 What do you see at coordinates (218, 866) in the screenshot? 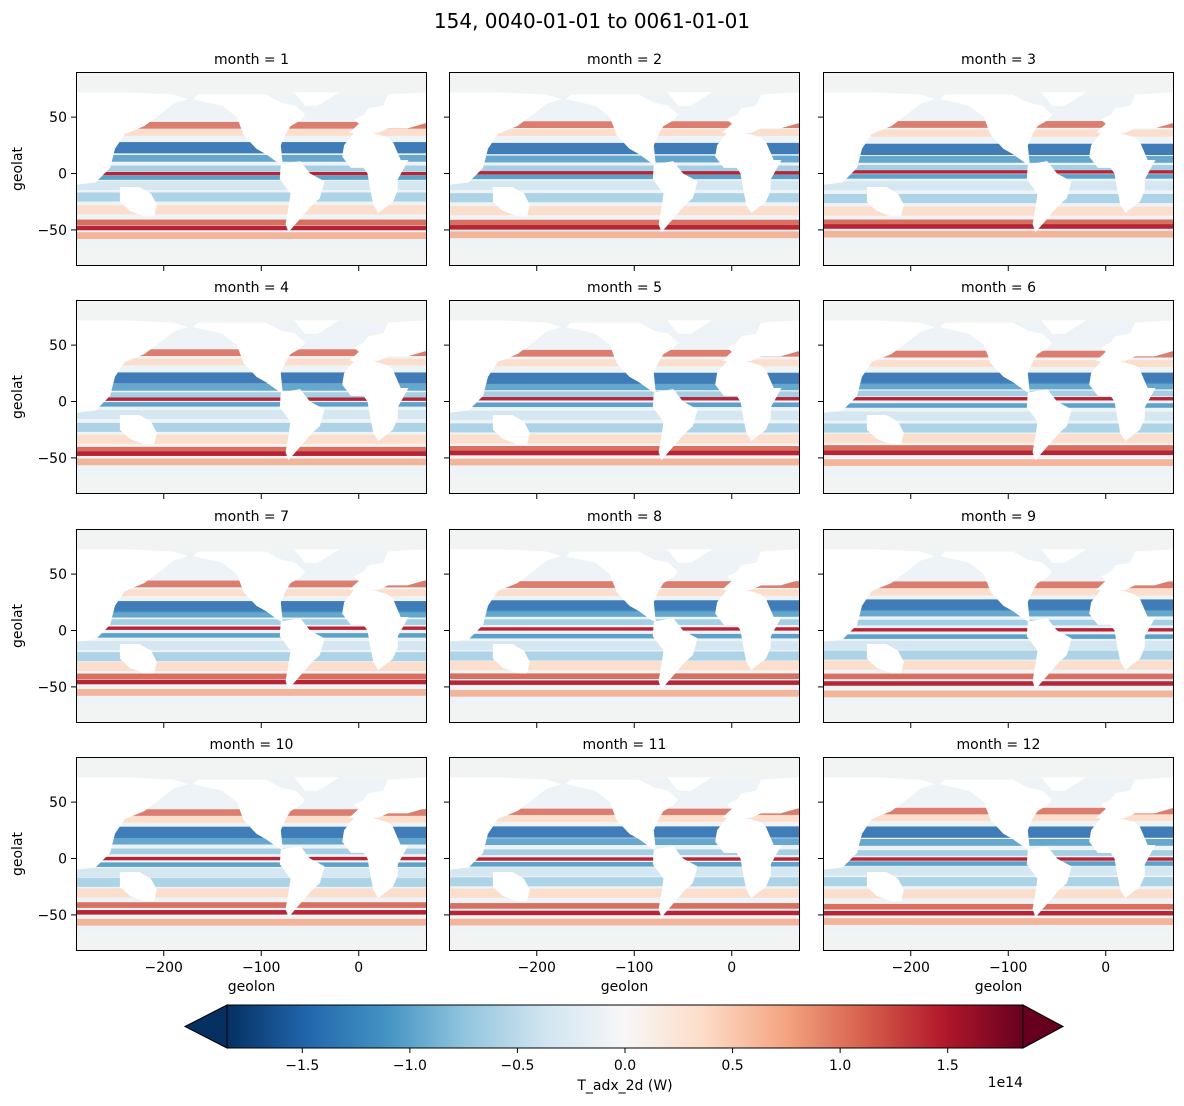
I see `panel-month-10: month = 10 −200 −100 0 geolon 50 0 −50 geolat` at bounding box center [218, 866].